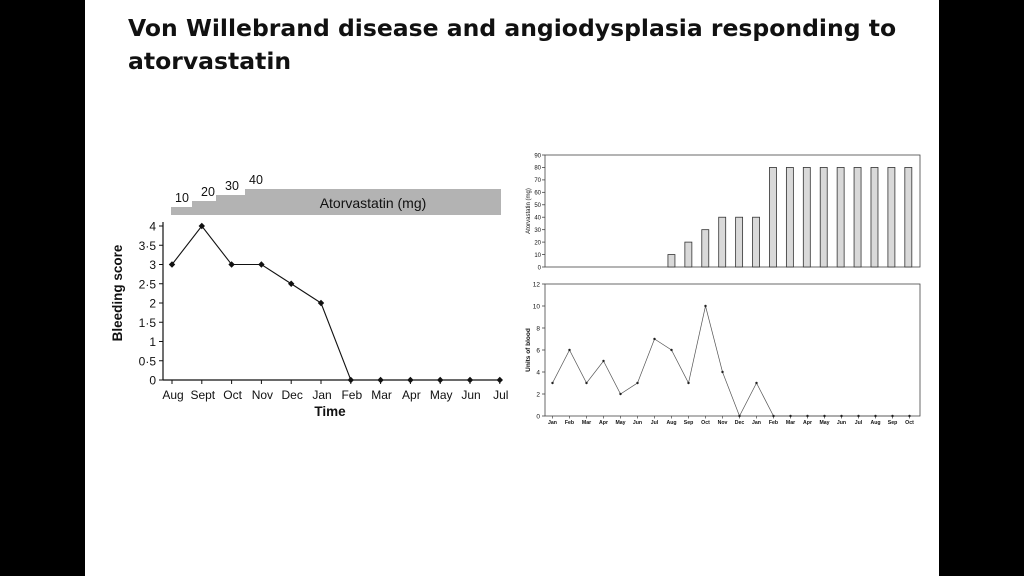 The height and width of the screenshot is (576, 1024). Describe the element at coordinates (182, 198) in the screenshot. I see `dose-step-label: 10` at that location.